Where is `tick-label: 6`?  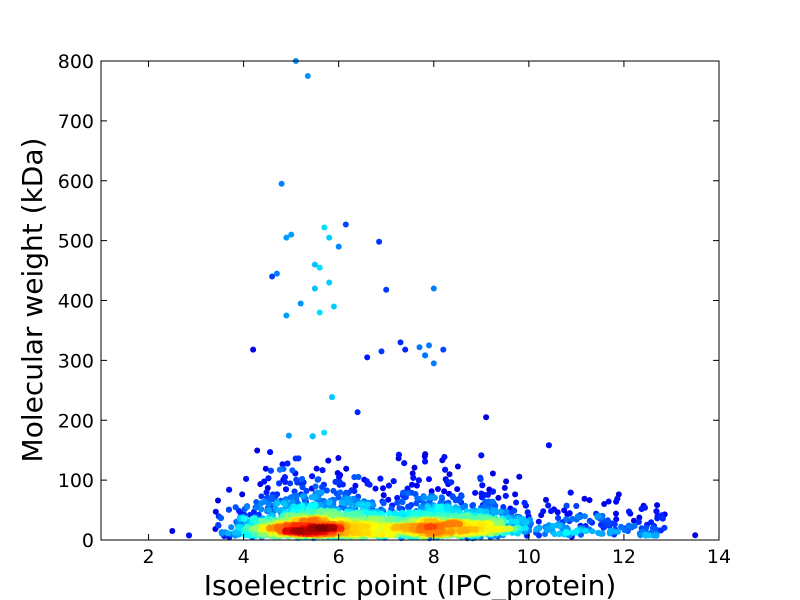
tick-label: 6 is located at coordinates (339, 557).